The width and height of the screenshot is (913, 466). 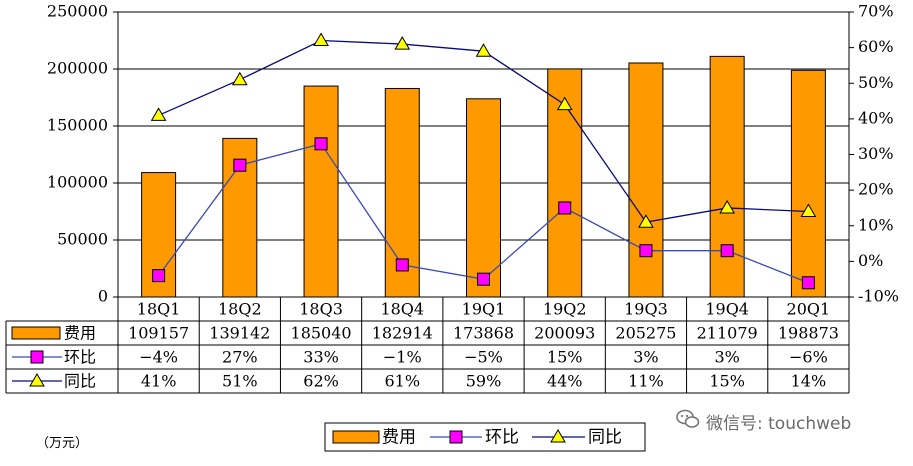 I want to click on legend-label: 环比, so click(x=502, y=438).